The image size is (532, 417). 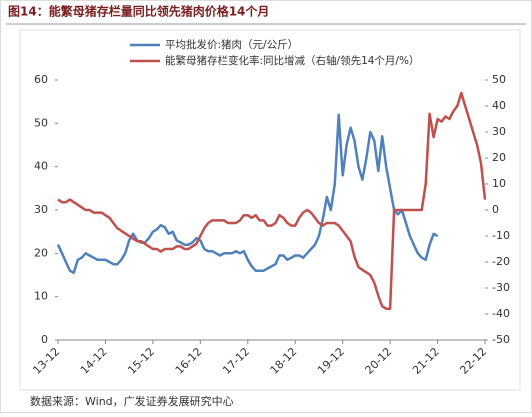 What do you see at coordinates (132, 401) in the screenshot?
I see `source: 数据来源：Wind，广发证券发展研究中心` at bounding box center [132, 401].